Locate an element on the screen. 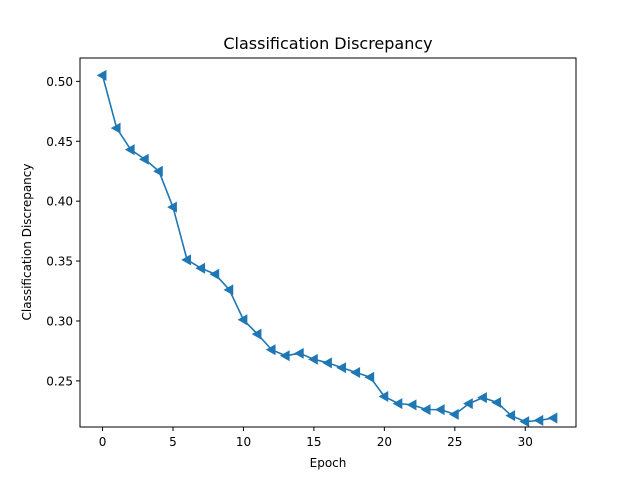 The width and height of the screenshot is (640, 480). x-tick-label: 10 is located at coordinates (243, 442).